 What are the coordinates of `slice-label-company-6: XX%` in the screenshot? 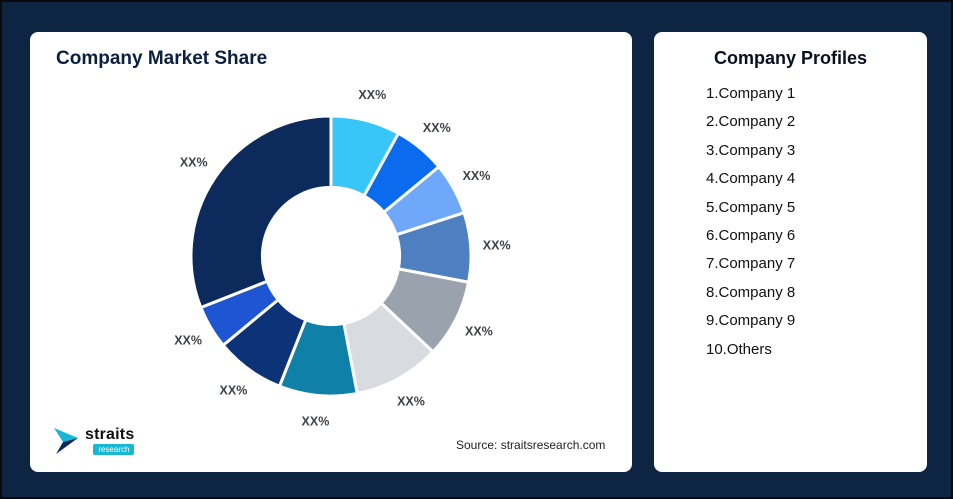 It's located at (411, 402).